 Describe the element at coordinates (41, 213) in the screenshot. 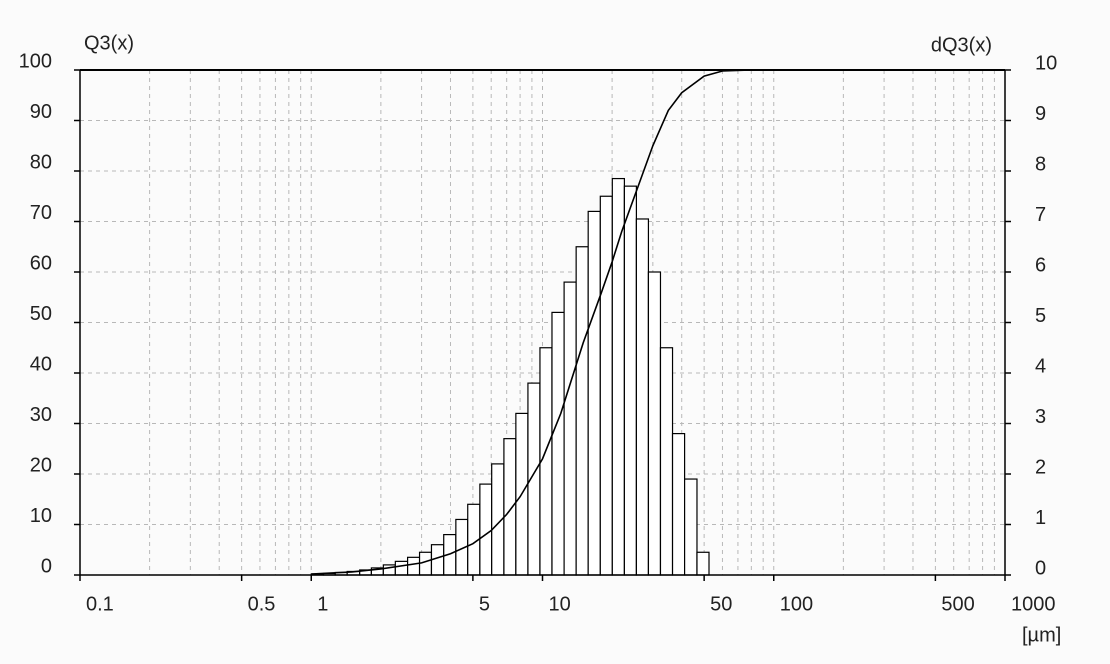

I see `y-tick-label: 70` at that location.